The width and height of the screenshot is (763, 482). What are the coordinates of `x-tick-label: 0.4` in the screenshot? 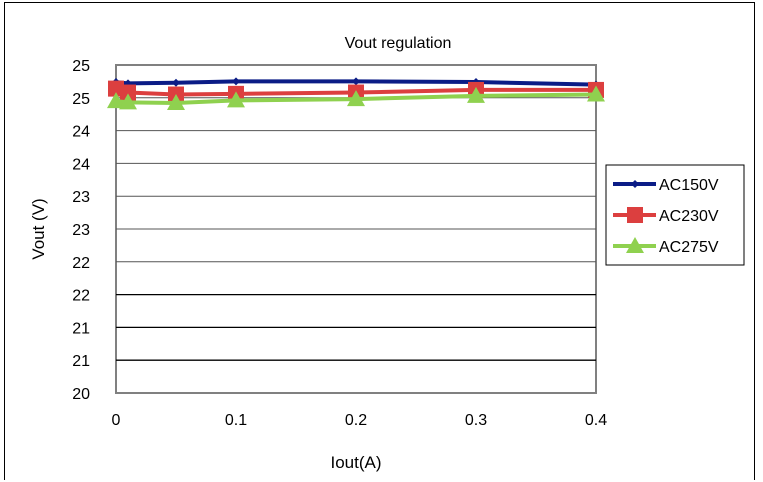 It's located at (596, 420).